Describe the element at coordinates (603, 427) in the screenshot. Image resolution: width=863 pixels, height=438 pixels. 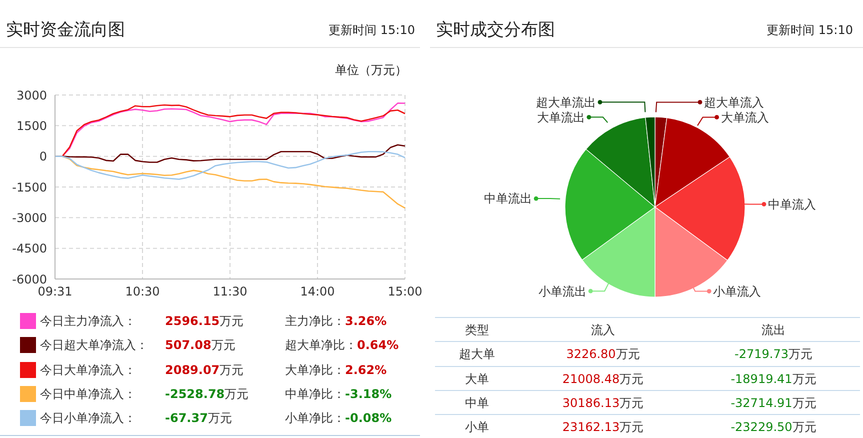
I see `text: 23162.13万元` at that location.